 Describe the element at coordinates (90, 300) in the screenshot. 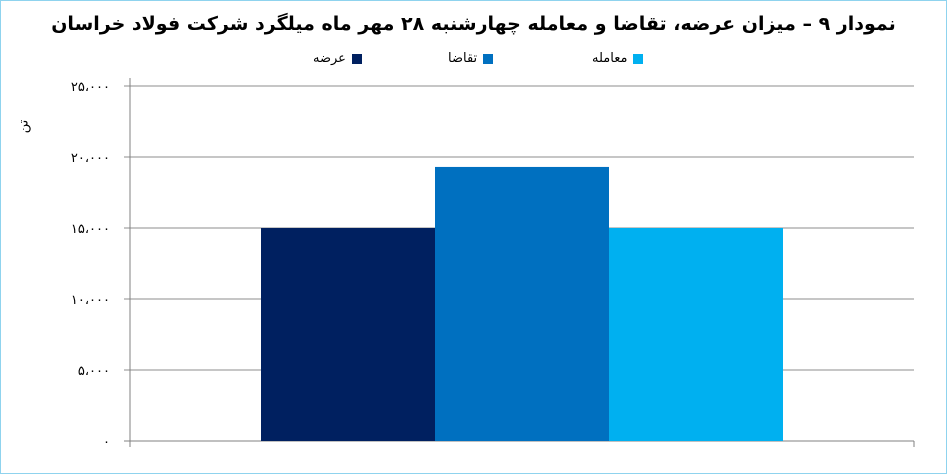

I see `y-tick-label: ۱۰،۰۰۰` at that location.